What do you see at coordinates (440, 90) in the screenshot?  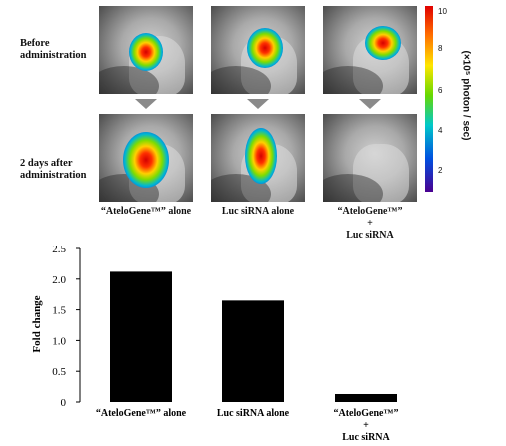 I see `colorbar-tick: 6` at bounding box center [440, 90].